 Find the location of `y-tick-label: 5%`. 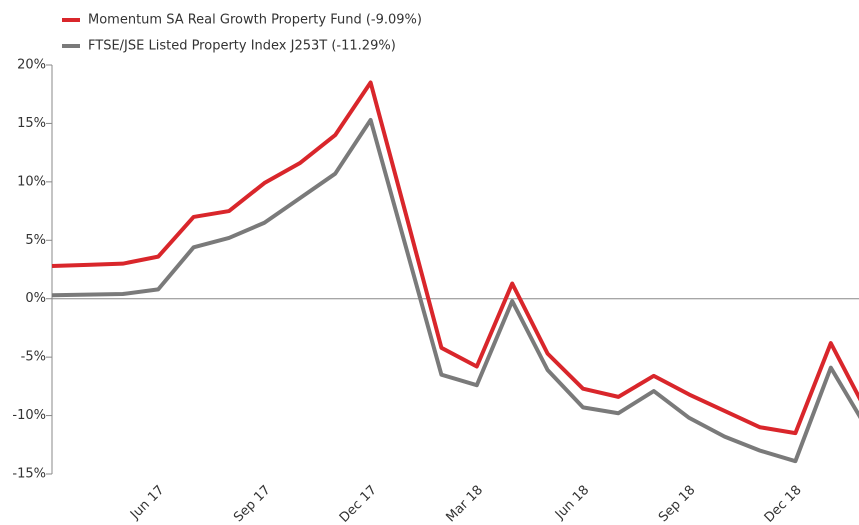

y-tick-label: 5% is located at coordinates (35, 240).